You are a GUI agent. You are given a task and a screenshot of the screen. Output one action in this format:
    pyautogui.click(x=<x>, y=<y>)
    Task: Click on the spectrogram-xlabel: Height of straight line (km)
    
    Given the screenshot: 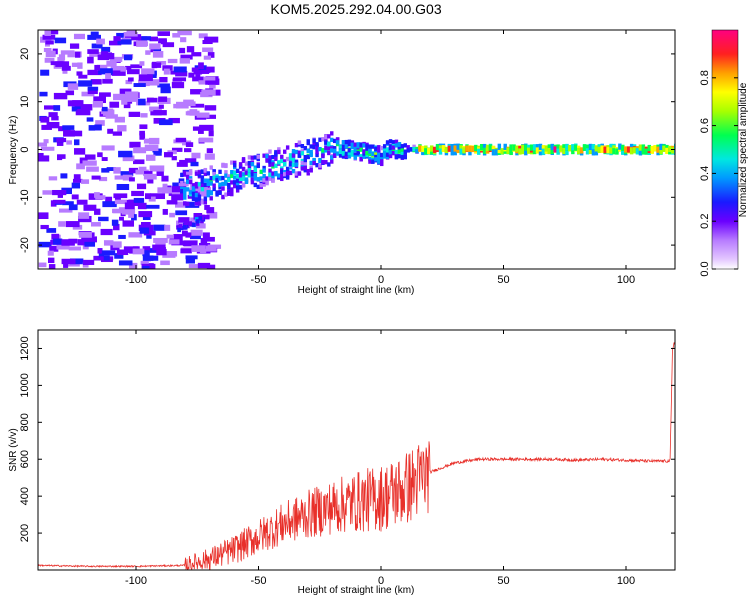 What is the action you would take?
    pyautogui.click(x=356, y=290)
    